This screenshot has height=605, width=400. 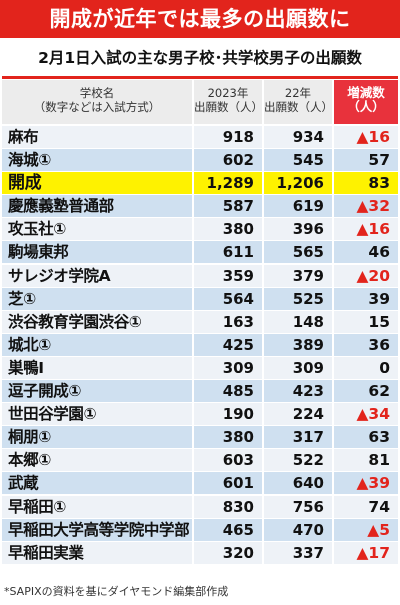 What do you see at coordinates (366, 160) in the screenshot?
I see `change-value: 57` at bounding box center [366, 160].